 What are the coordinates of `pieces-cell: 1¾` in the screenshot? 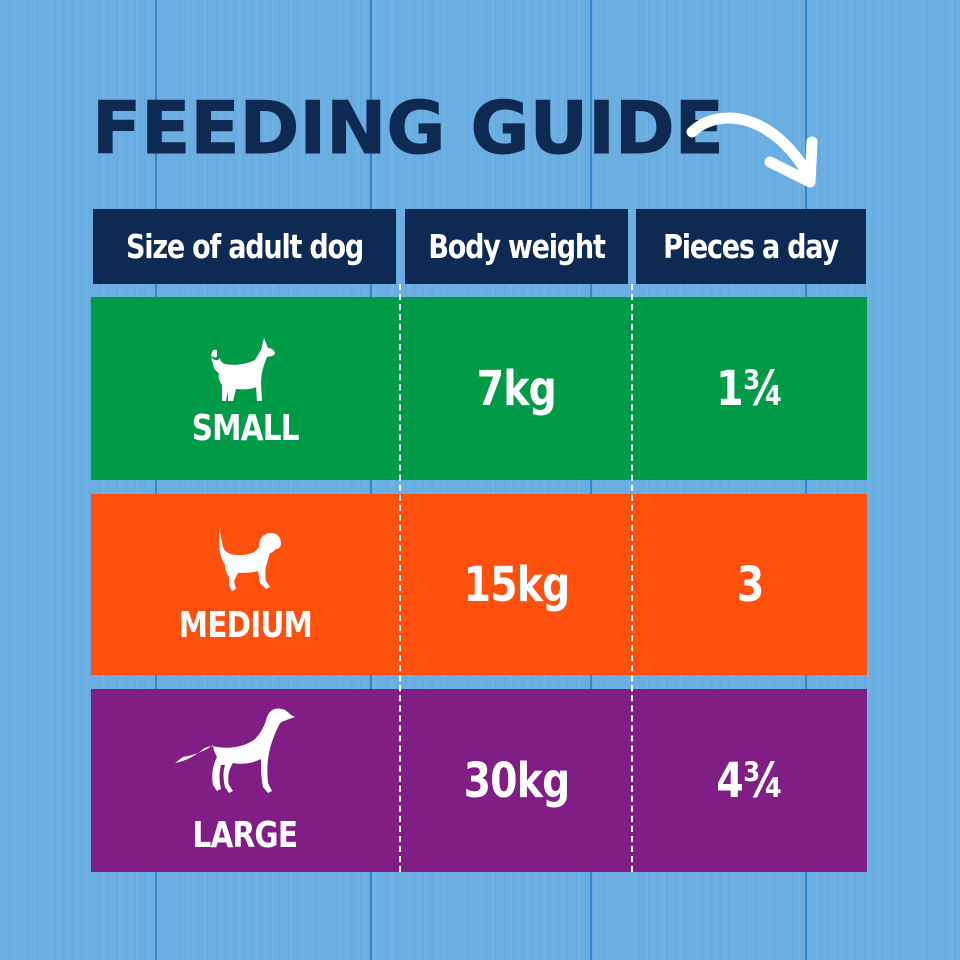 It's located at (750, 388).